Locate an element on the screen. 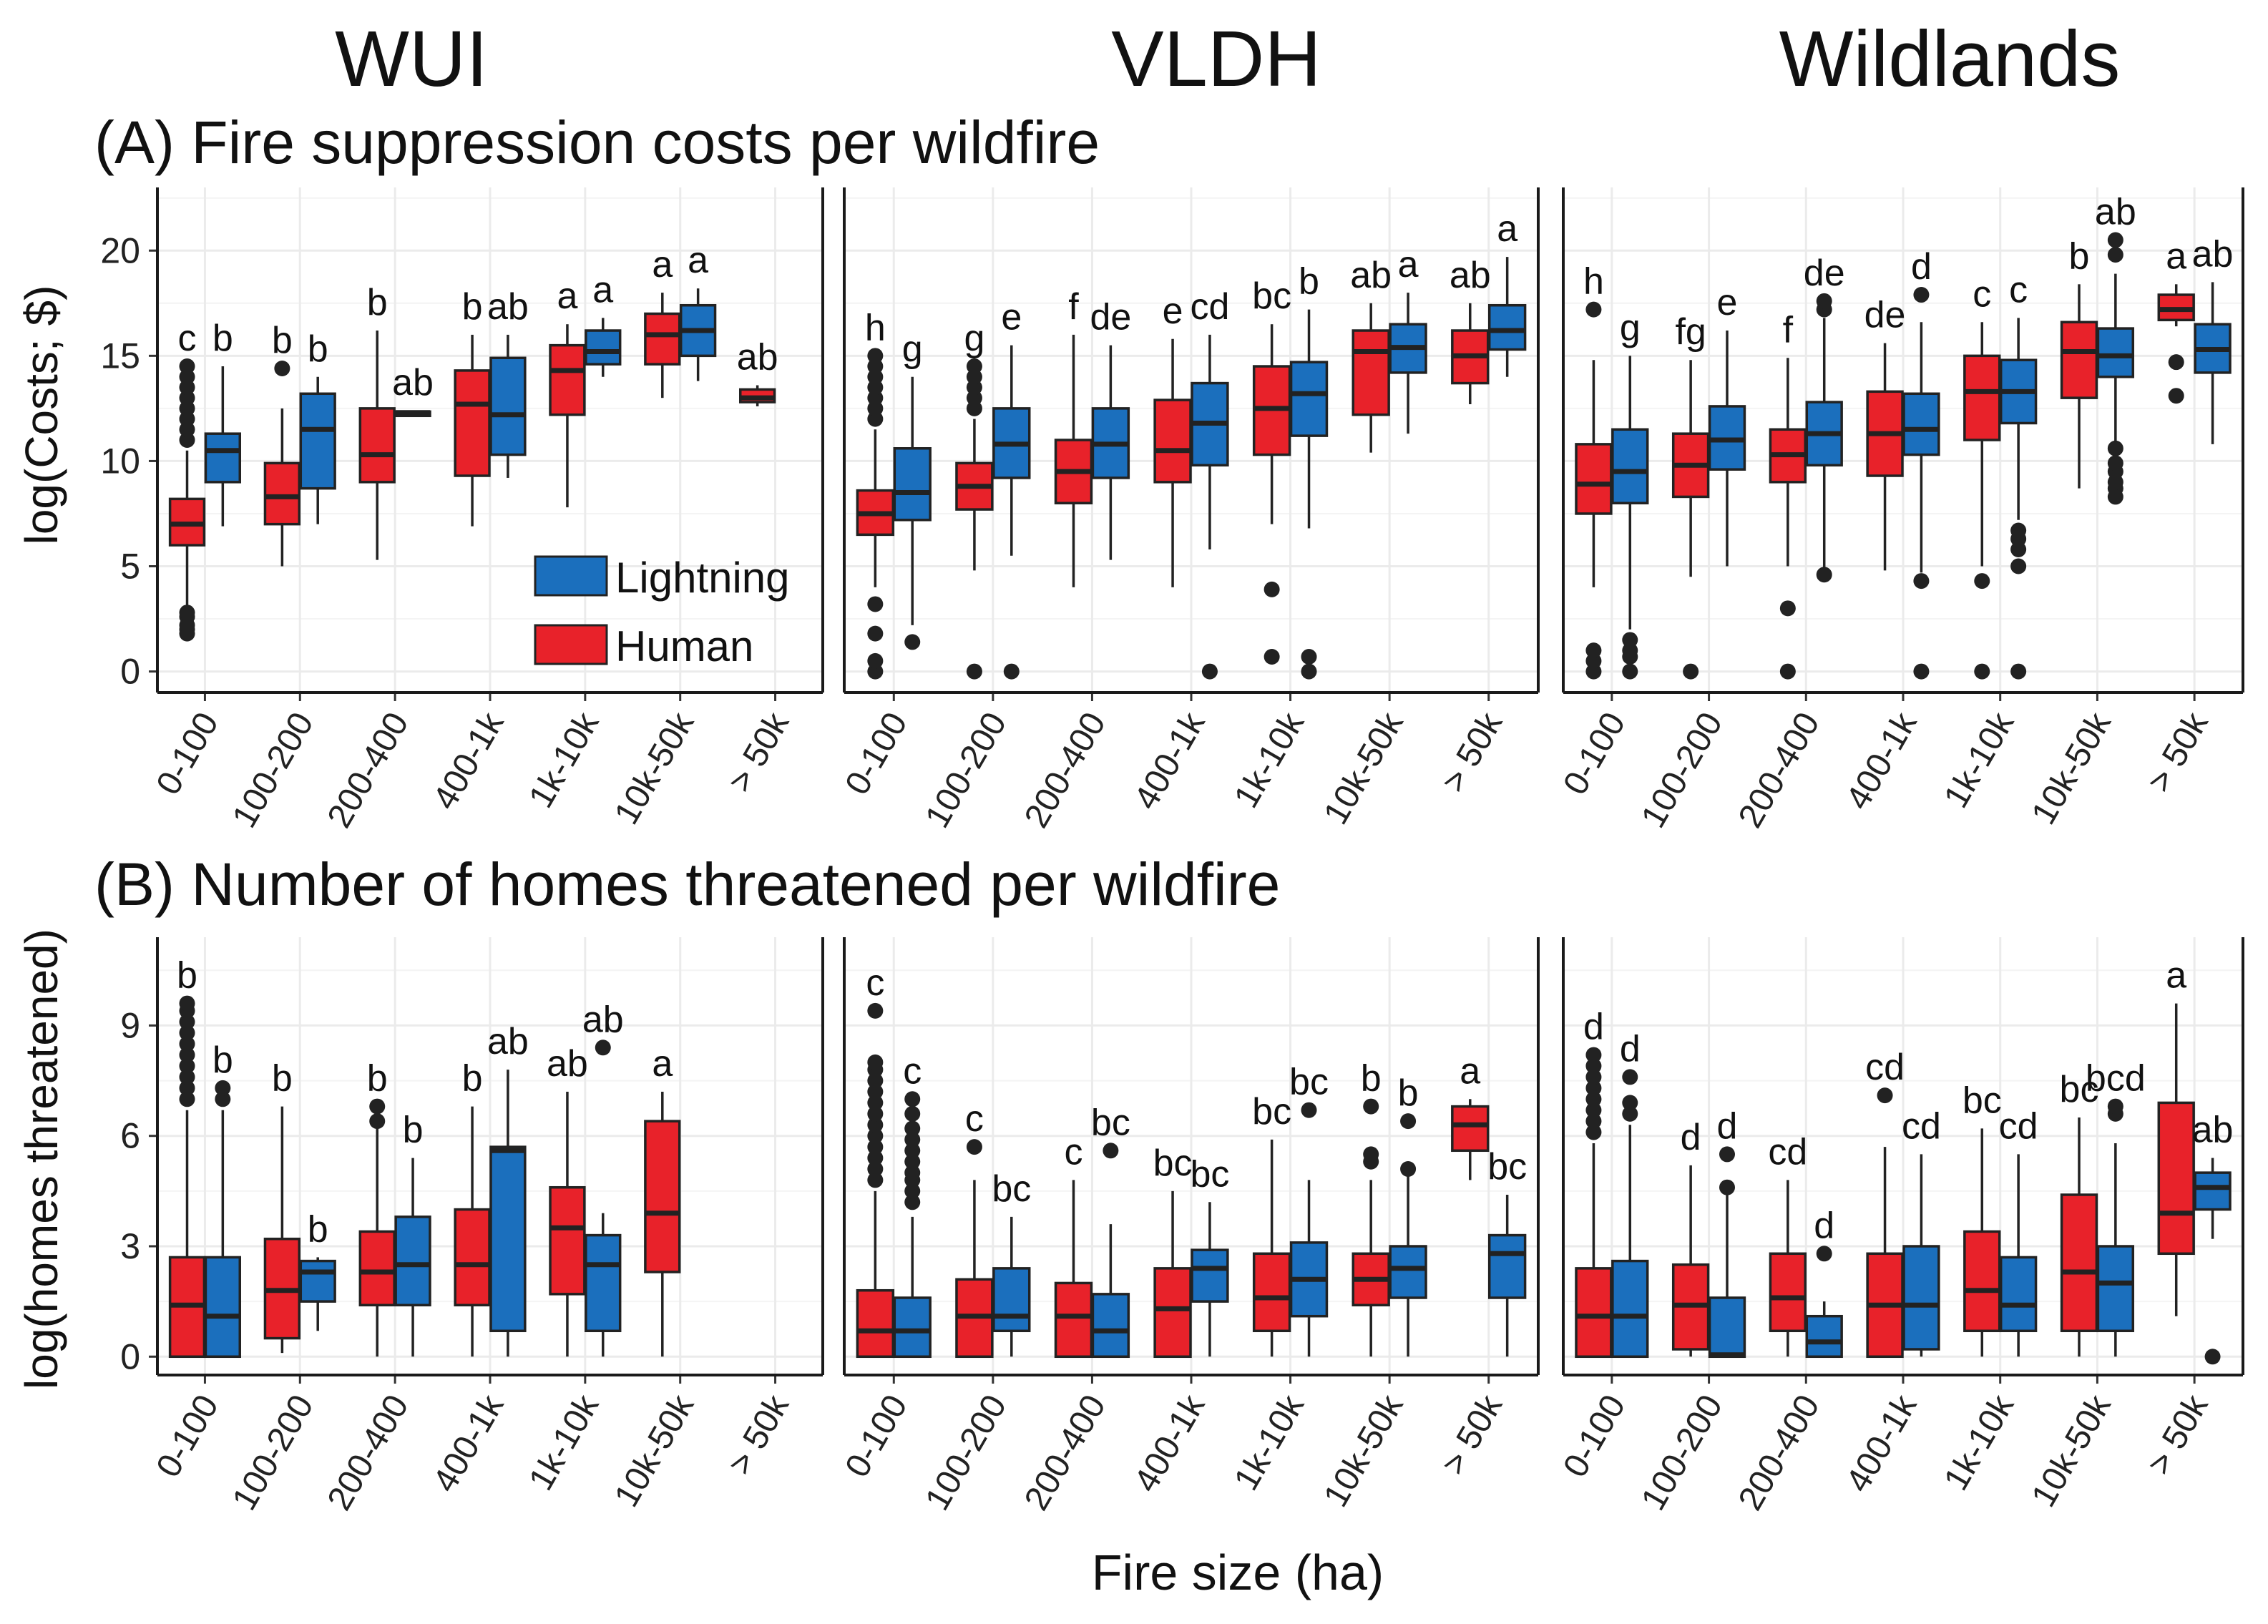  box-human: g is located at coordinates (974, 499).